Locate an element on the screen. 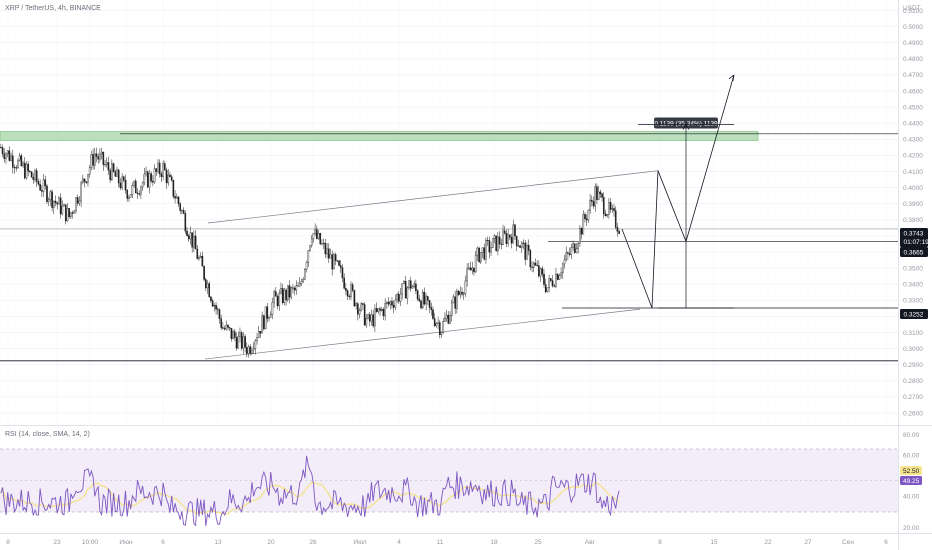  rsi-tick-label: 80.00 is located at coordinates (911, 435).